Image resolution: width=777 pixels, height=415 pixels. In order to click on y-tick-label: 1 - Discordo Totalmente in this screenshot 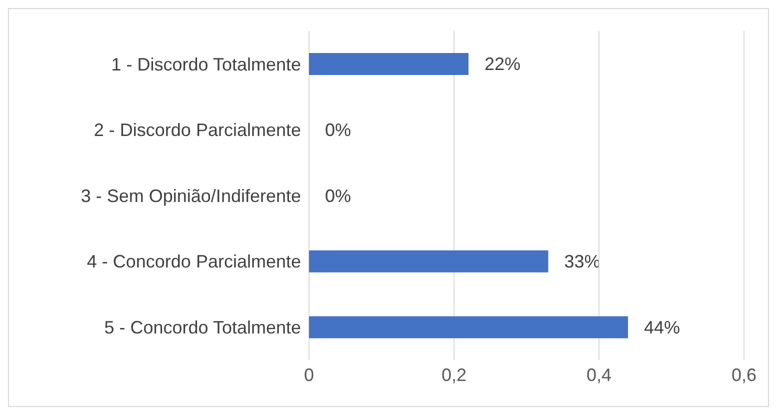, I will do `click(206, 64)`.